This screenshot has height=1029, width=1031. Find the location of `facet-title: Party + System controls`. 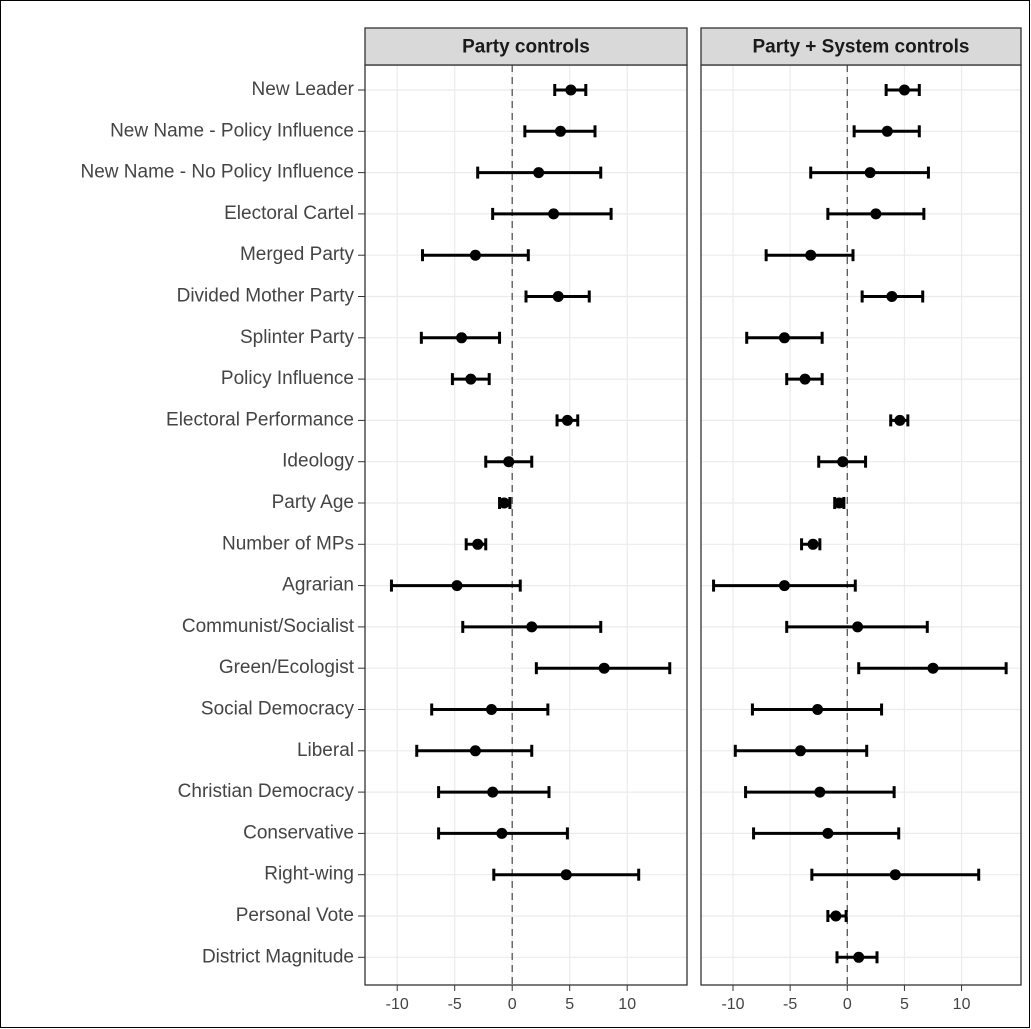

facet-title: Party + System controls is located at coordinates (860, 47).